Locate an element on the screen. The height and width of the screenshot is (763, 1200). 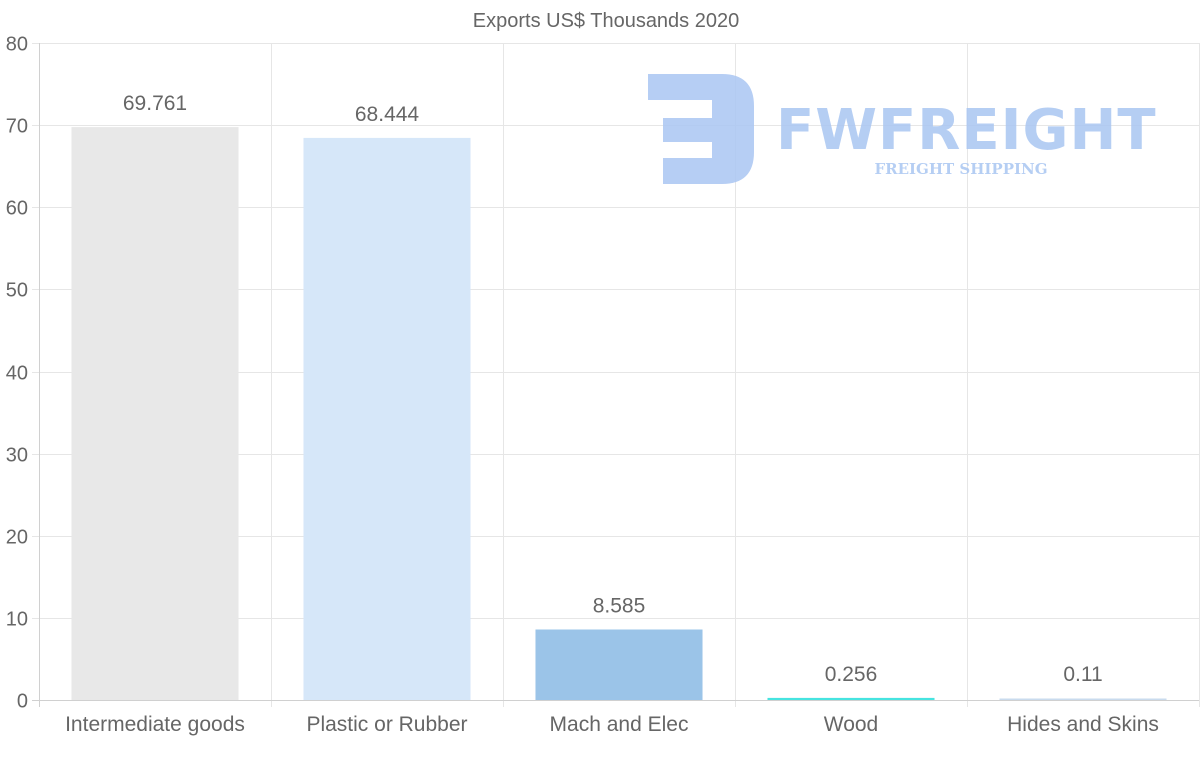
x-tick-label: Mach and Elec is located at coordinates (619, 724).